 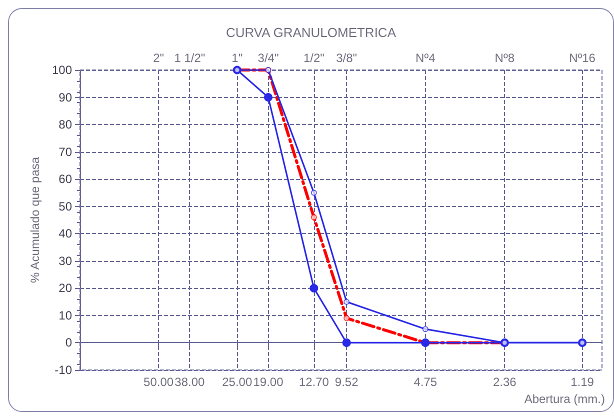 I want to click on text: 2", so click(x=158, y=58).